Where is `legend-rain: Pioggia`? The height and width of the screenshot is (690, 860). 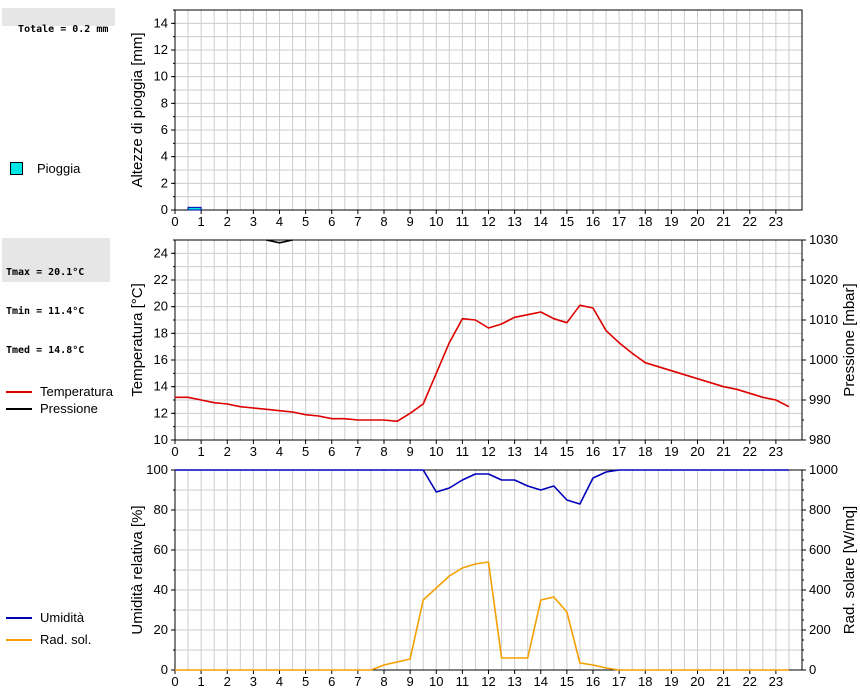 legend-rain: Pioggia is located at coordinates (45, 168).